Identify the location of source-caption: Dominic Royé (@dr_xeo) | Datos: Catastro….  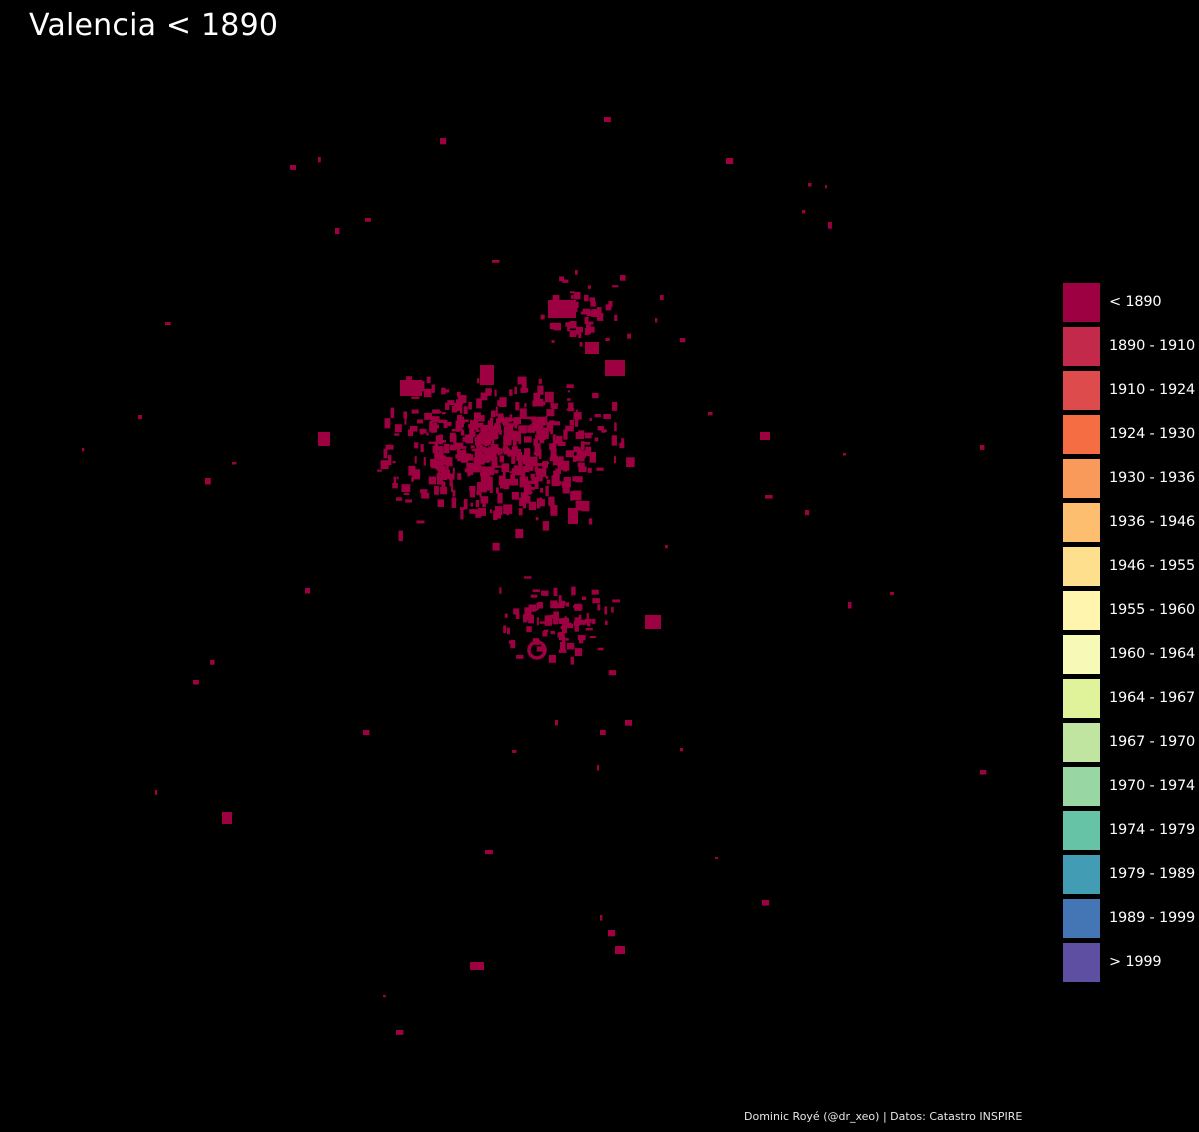
(883, 1116).